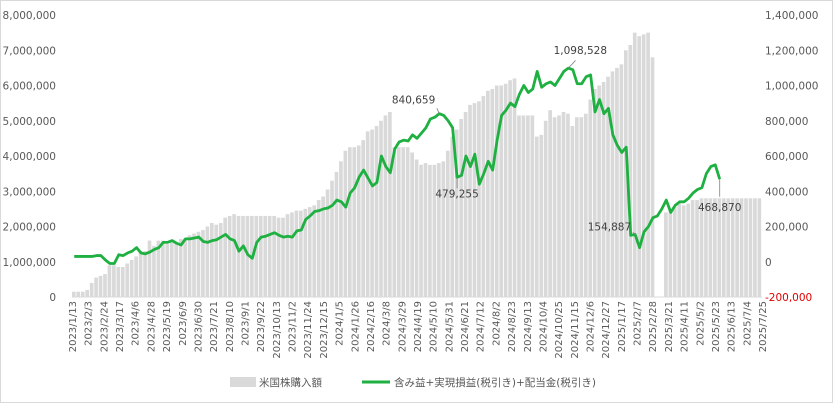 Image resolution: width=833 pixels, height=403 pixels. I want to click on x-tick-label: 2024/8/23, so click(512, 326).